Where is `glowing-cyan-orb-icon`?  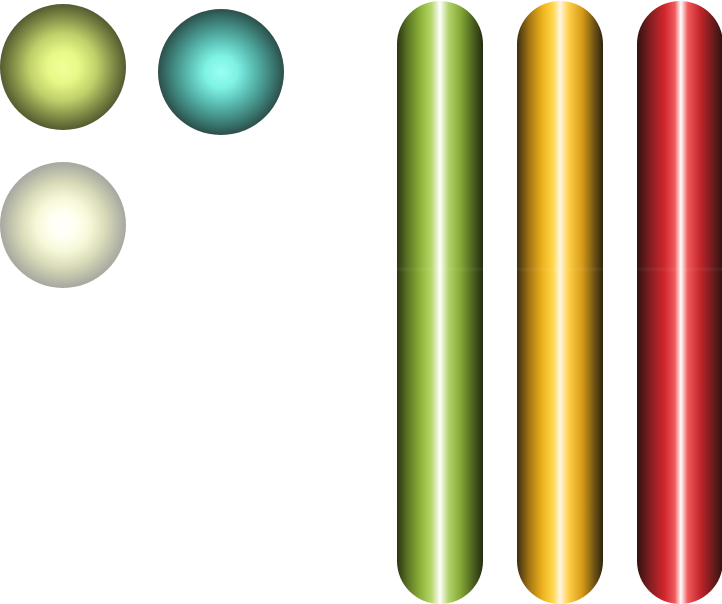 glowing-cyan-orb-icon is located at coordinates (221, 72).